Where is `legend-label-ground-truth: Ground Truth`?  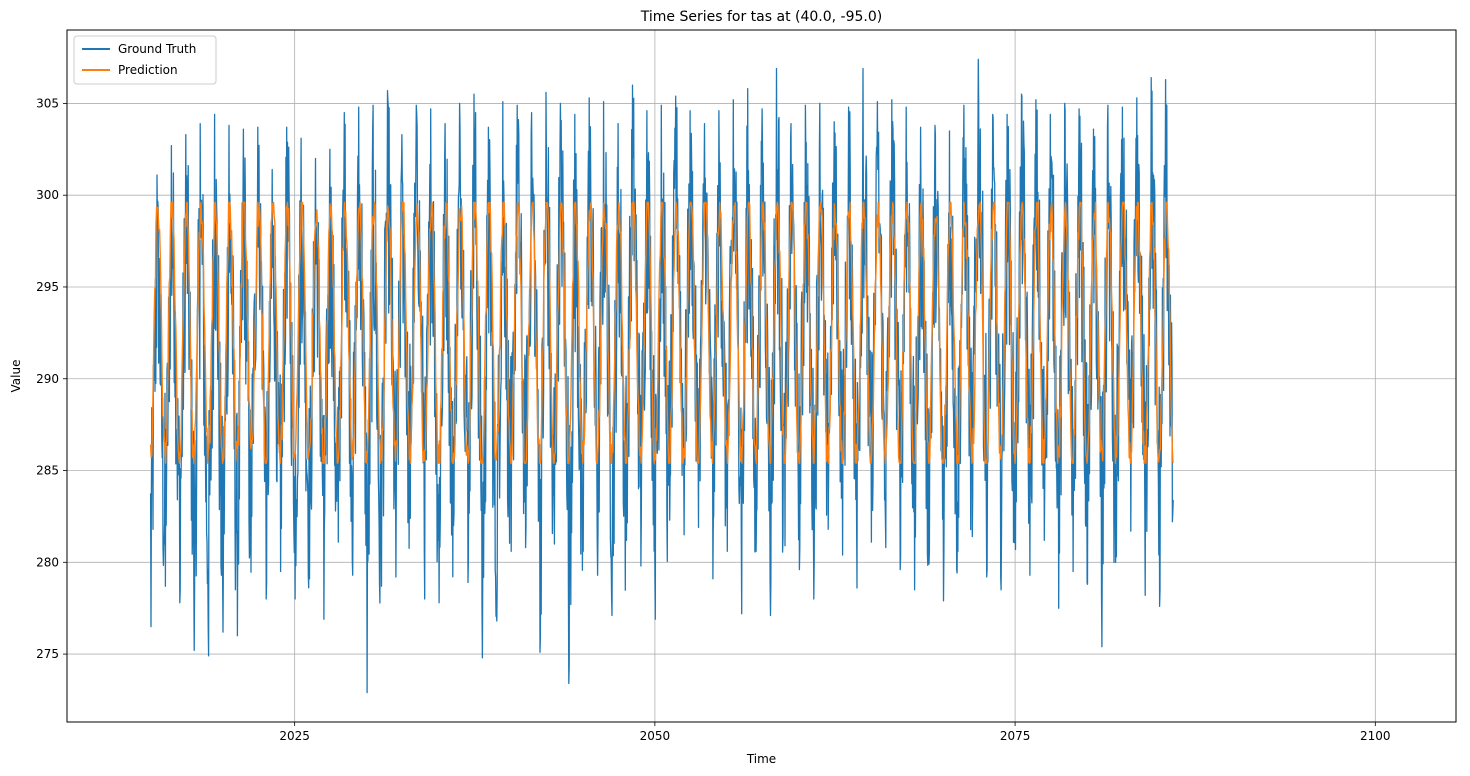
legend-label-ground-truth: Ground Truth is located at coordinates (157, 49).